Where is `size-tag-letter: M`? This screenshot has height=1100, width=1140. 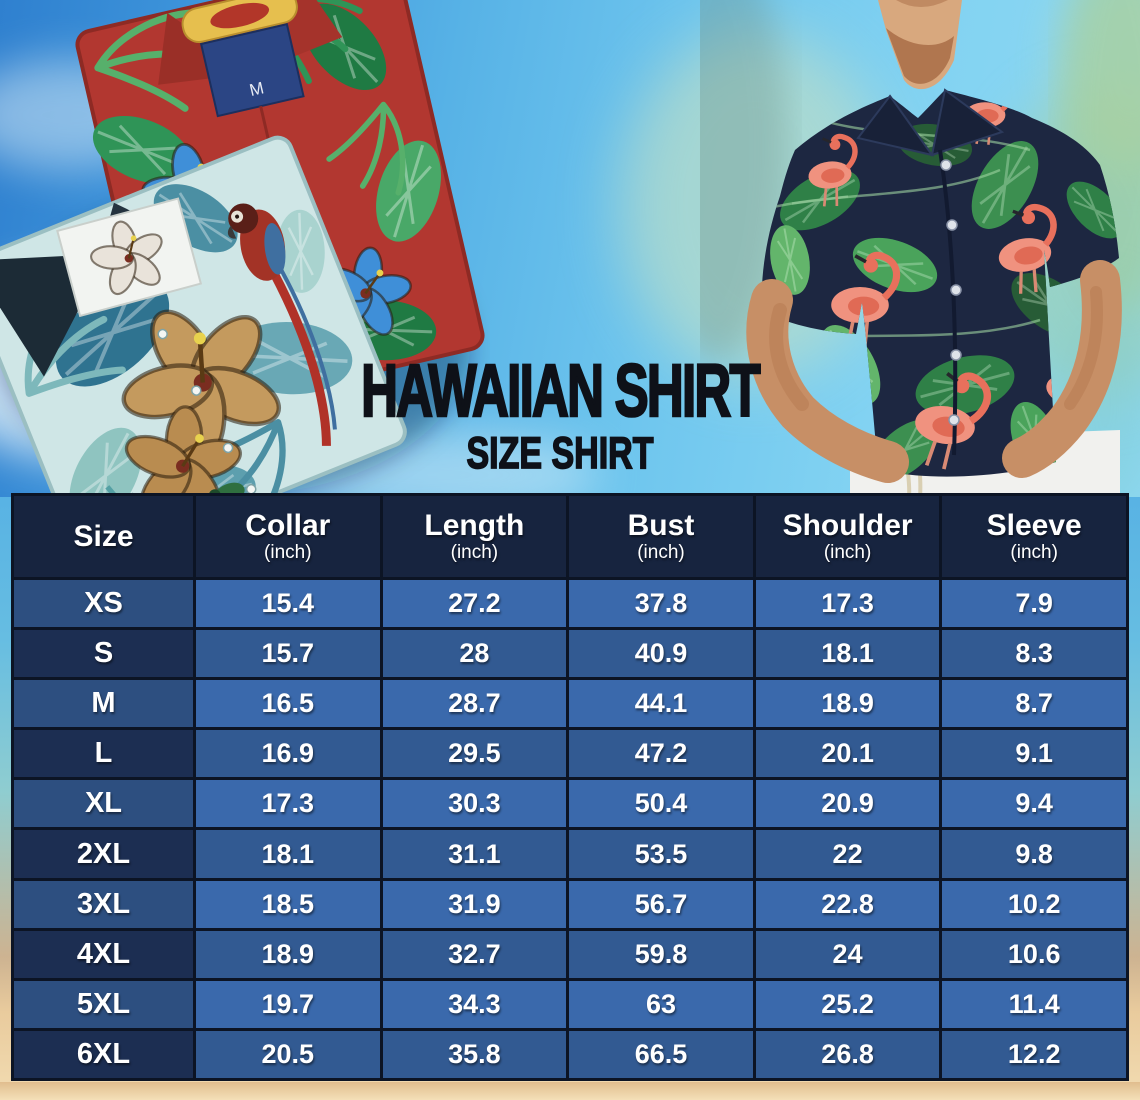 size-tag-letter: M is located at coordinates (257, 89).